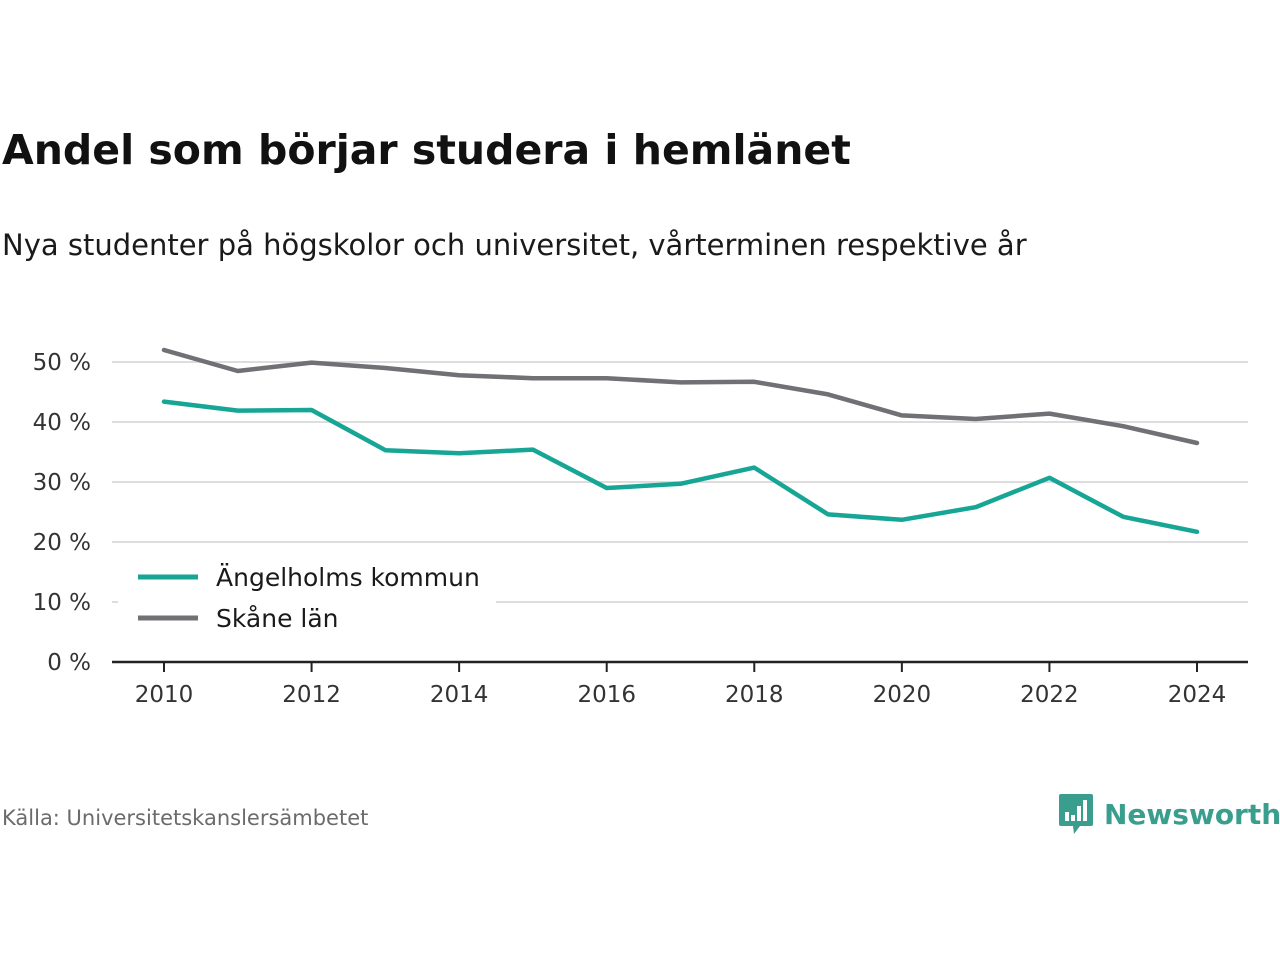 The height and width of the screenshot is (960, 1280). What do you see at coordinates (680, 396) in the screenshot?
I see `series-line-skåne-län` at bounding box center [680, 396].